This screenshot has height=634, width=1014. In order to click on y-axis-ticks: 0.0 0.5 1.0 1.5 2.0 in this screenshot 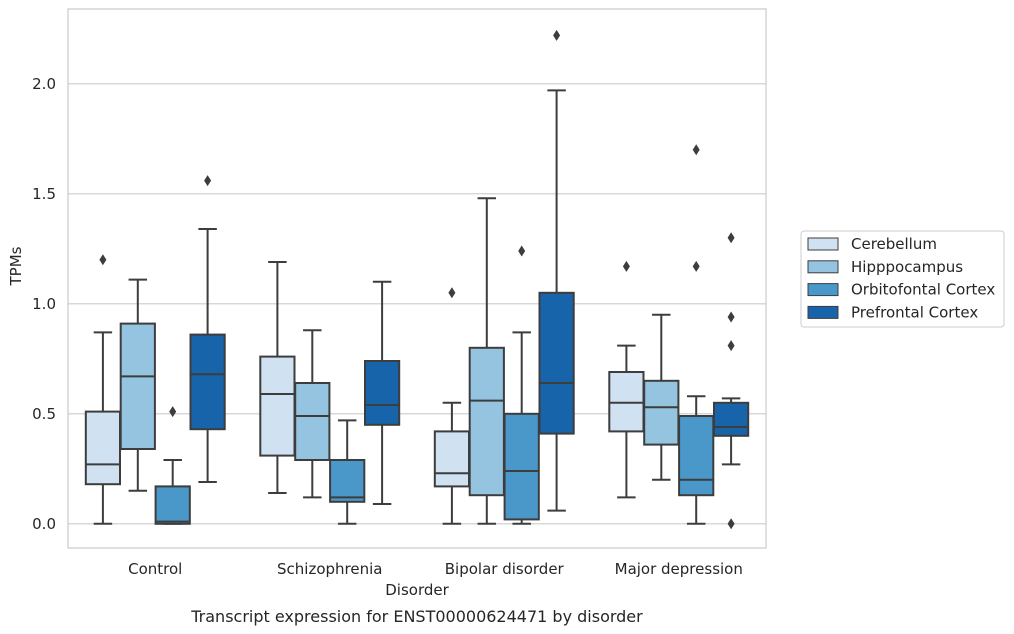, I will do `click(44, 304)`.